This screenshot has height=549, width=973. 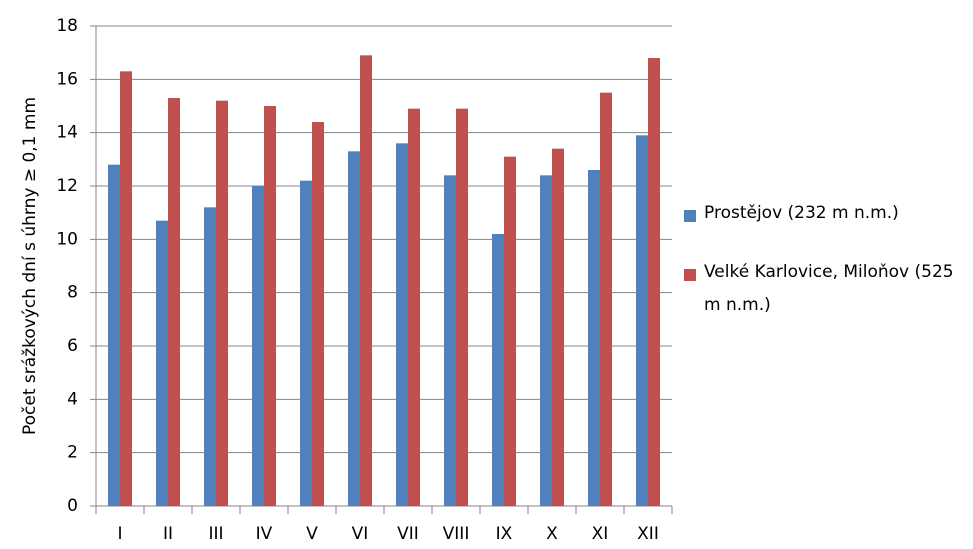 What do you see at coordinates (67, 79) in the screenshot?
I see `y-tick-label: 16` at bounding box center [67, 79].